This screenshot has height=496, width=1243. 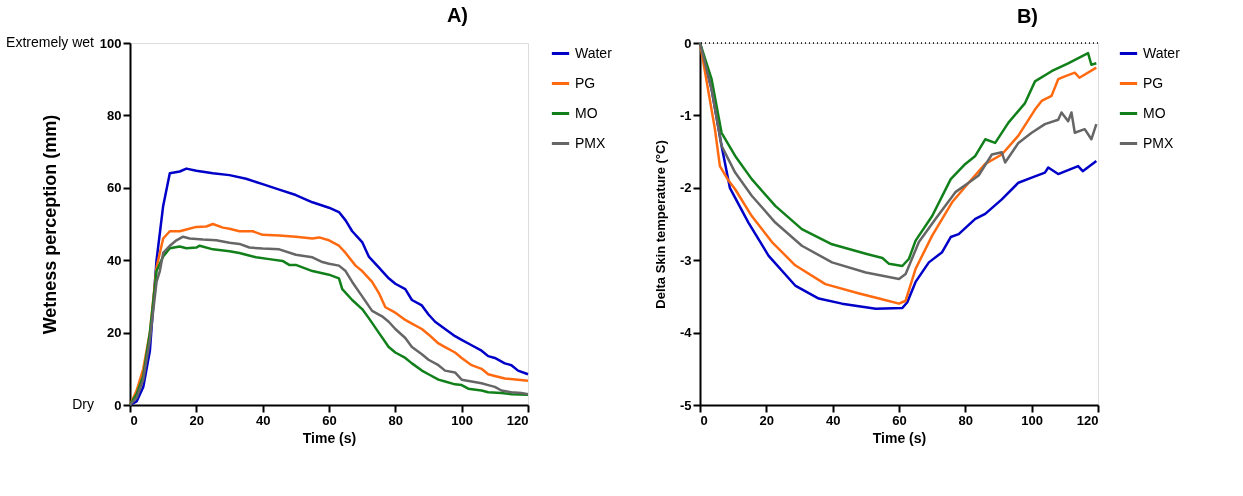 What do you see at coordinates (457, 15) in the screenshot?
I see `chart-title: A)` at bounding box center [457, 15].